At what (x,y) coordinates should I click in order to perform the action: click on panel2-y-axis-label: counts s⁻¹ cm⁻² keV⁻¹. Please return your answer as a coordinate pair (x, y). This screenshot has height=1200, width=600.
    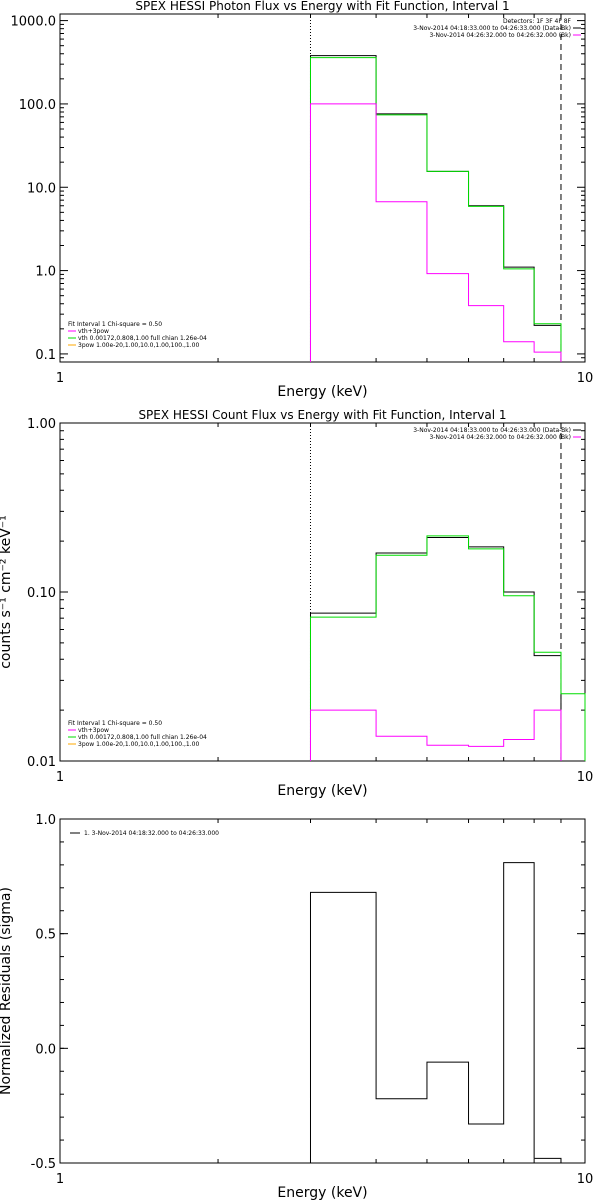
    Looking at the image, I should click on (7, 592).